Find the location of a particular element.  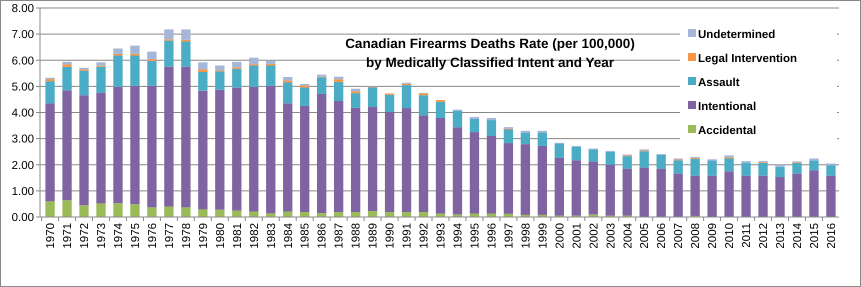

x-tick-label: 2003 is located at coordinates (611, 236).